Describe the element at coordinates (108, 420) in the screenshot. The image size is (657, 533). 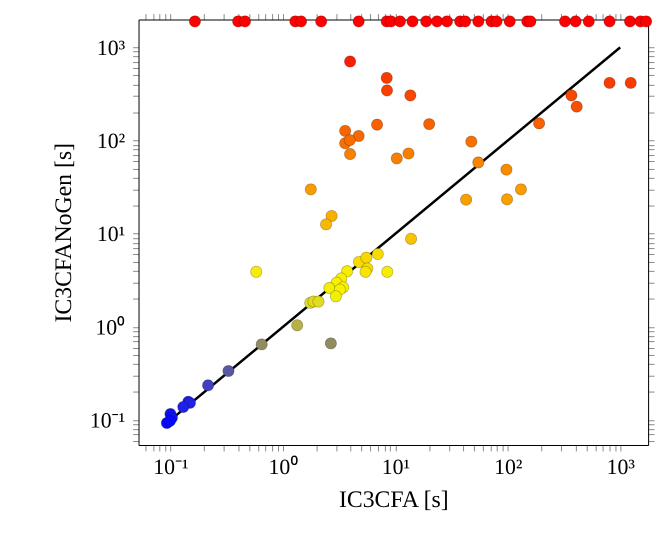
I see `y-tick-label: 10⁻¹` at that location.